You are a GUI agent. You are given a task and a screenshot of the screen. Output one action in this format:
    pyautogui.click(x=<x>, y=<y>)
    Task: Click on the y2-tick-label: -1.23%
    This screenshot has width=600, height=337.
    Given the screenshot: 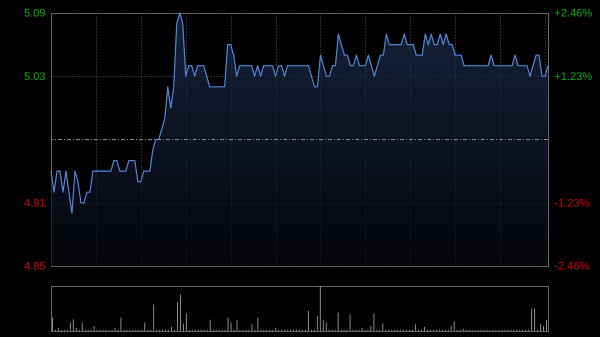 What is the action you would take?
    pyautogui.click(x=572, y=203)
    